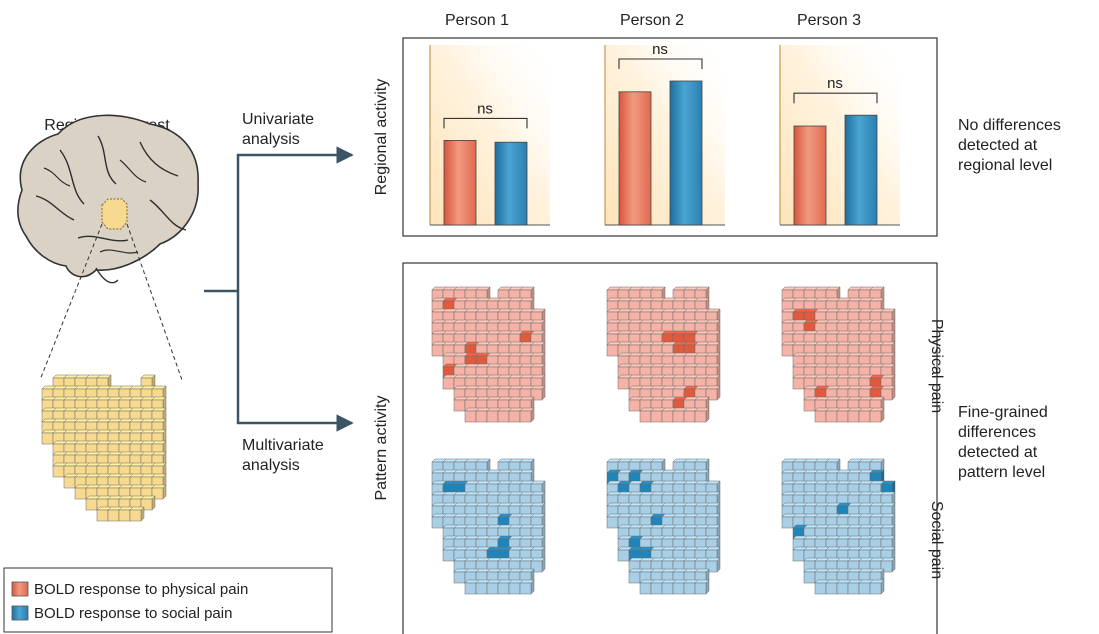 The image size is (1099, 634). I want to click on pattern-note-line1: Fine-grained, so click(1003, 412).